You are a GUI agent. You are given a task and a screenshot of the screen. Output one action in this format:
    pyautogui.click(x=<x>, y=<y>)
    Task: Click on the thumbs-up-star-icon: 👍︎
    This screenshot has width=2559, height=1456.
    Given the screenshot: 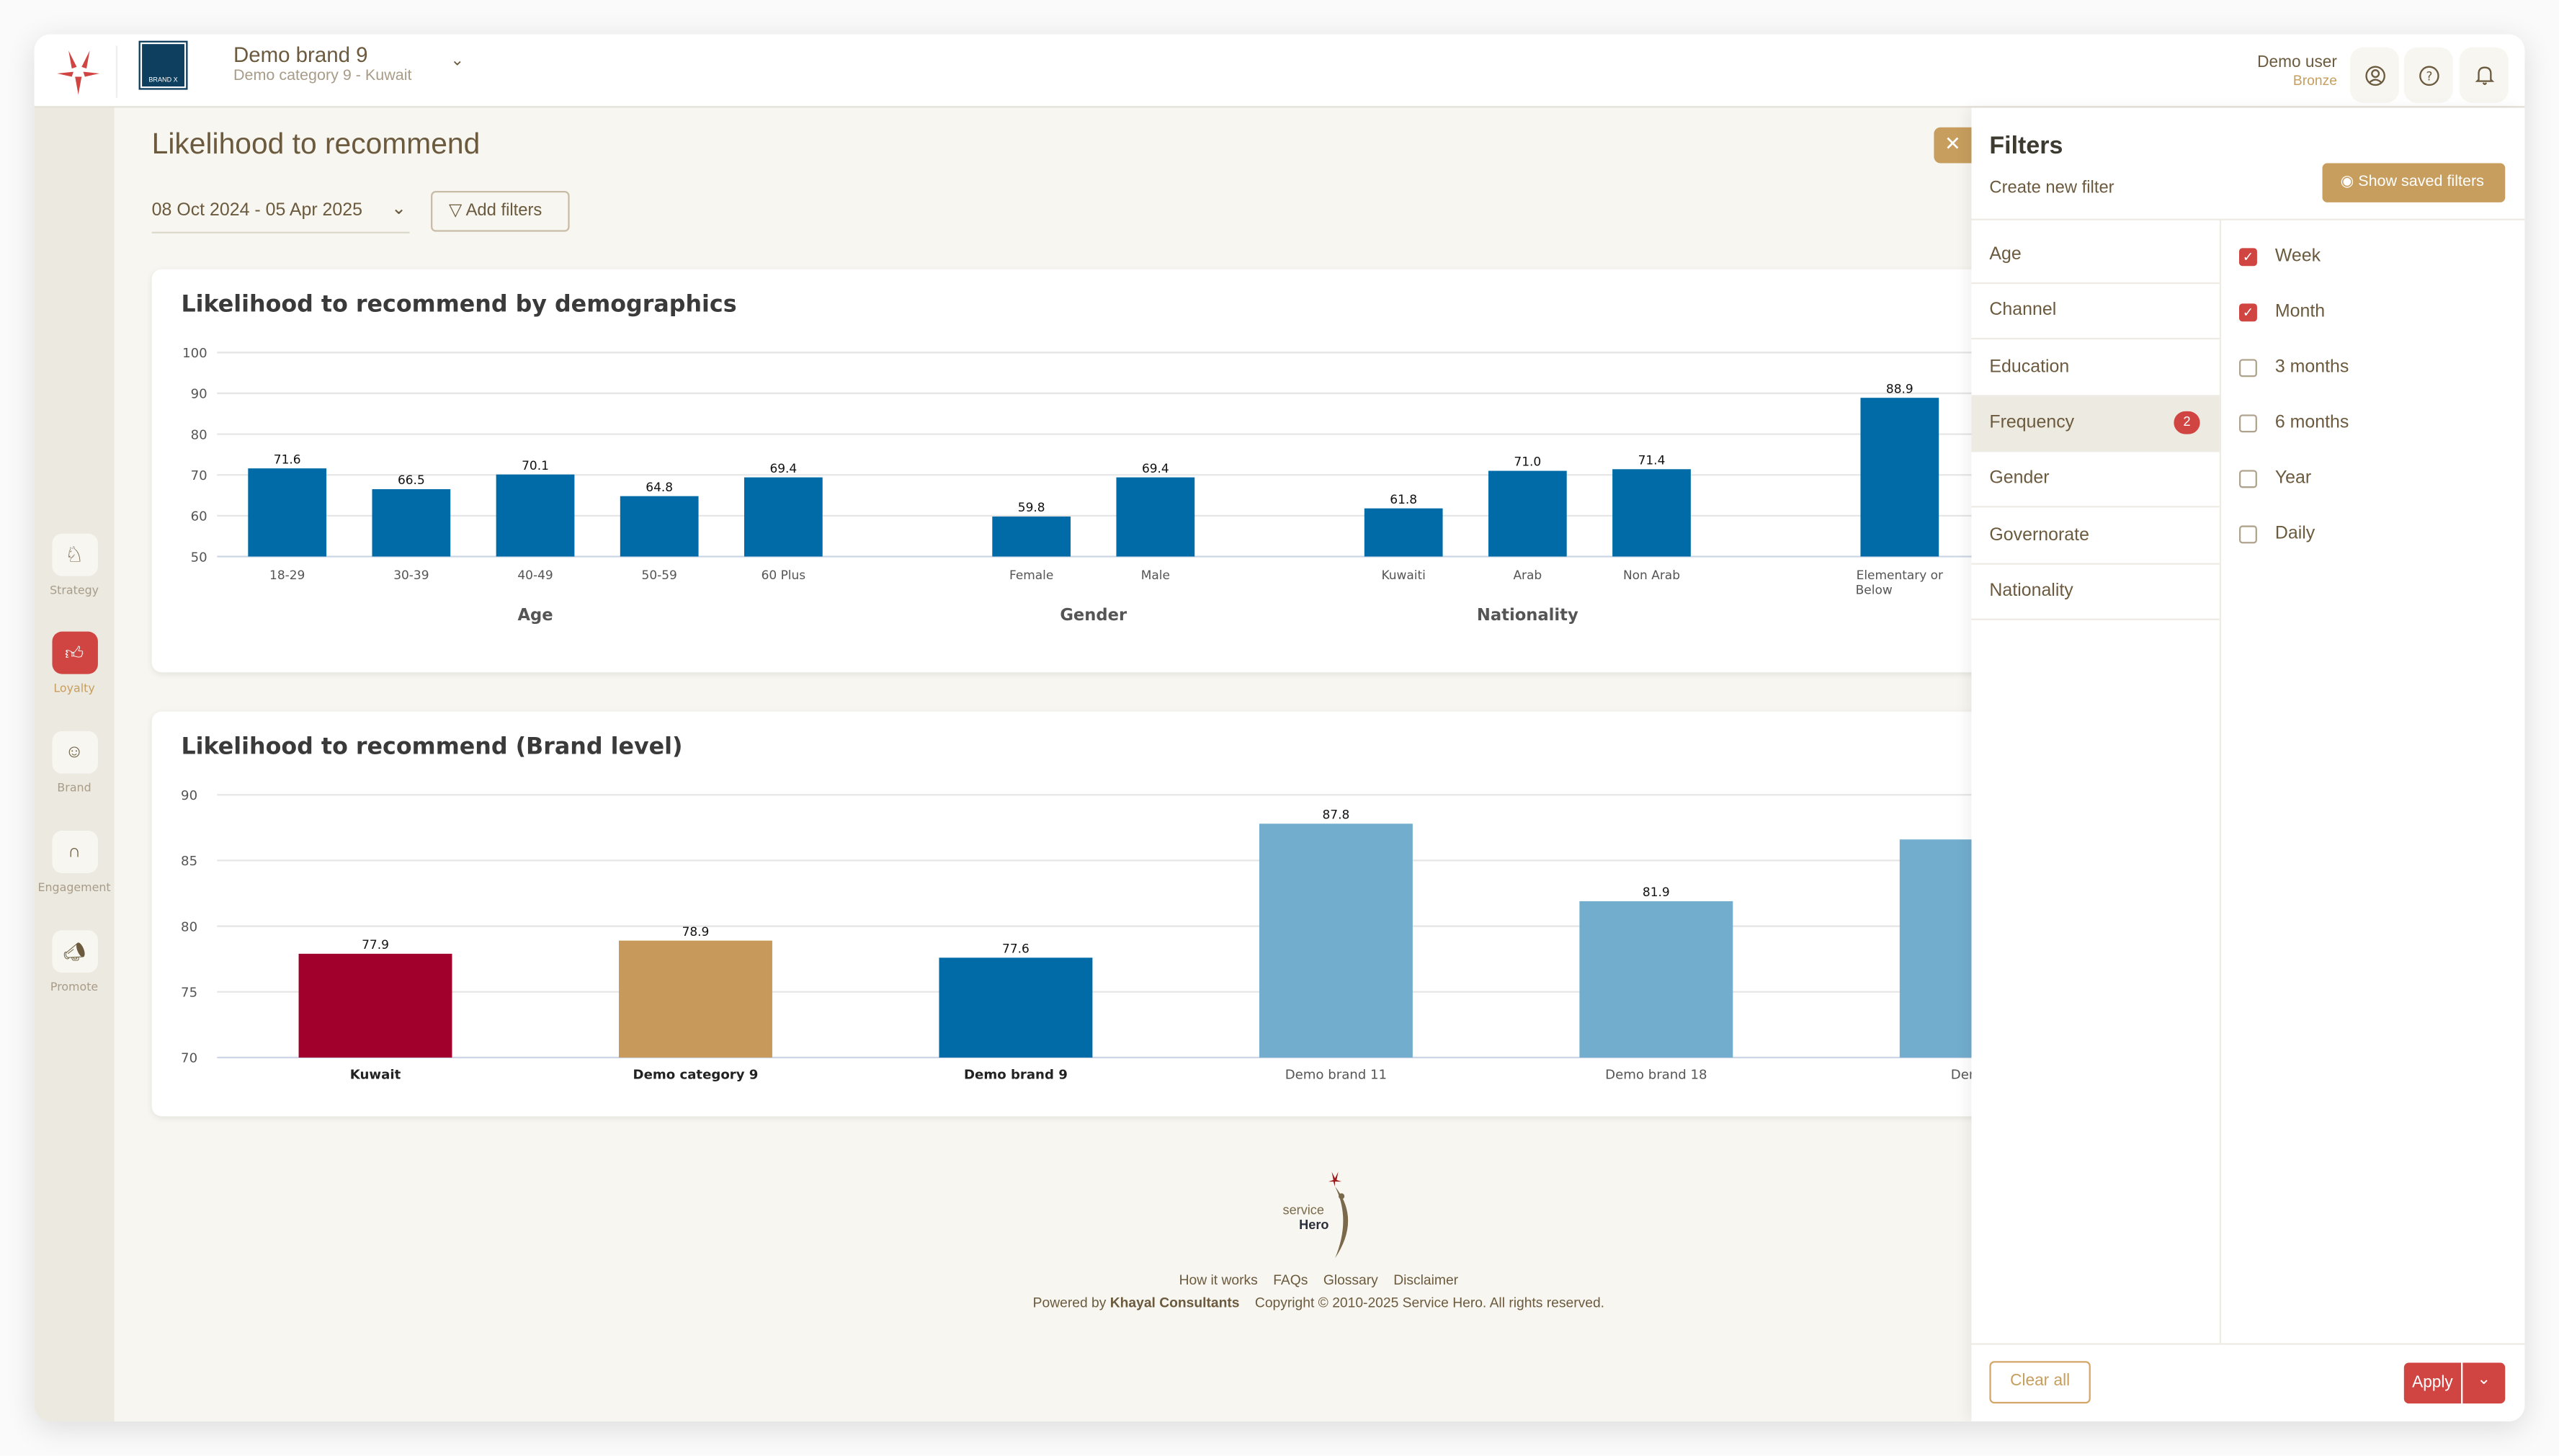 What is the action you would take?
    pyautogui.click(x=74, y=652)
    